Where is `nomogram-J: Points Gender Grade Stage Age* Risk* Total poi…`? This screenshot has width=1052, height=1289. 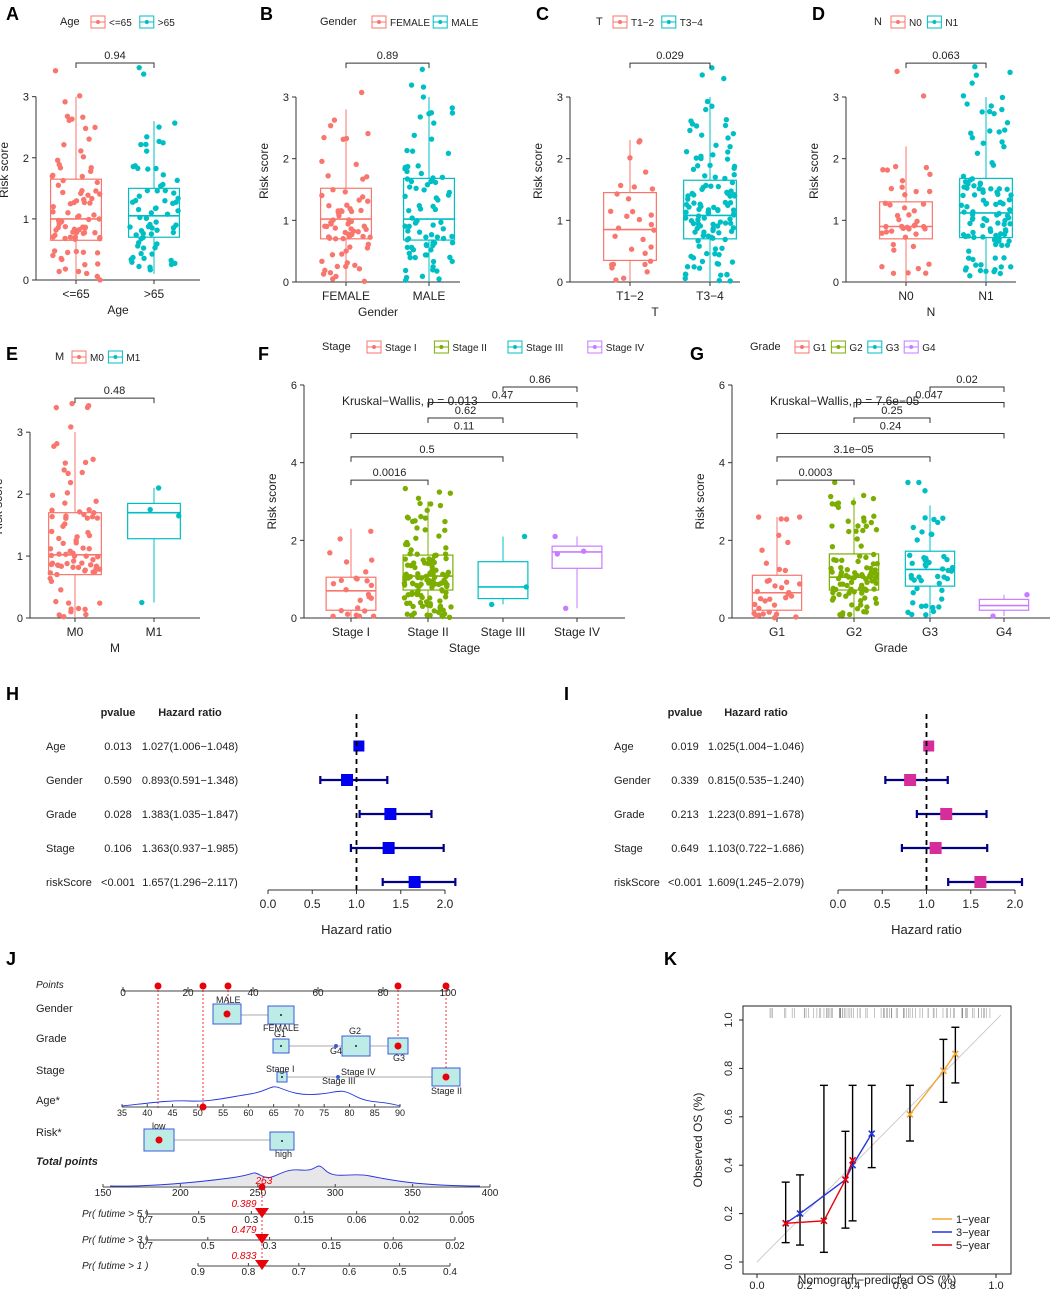
nomogram-J: Points Gender Grade Stage Age* Risk* Total poi… is located at coordinates (267, 1129).